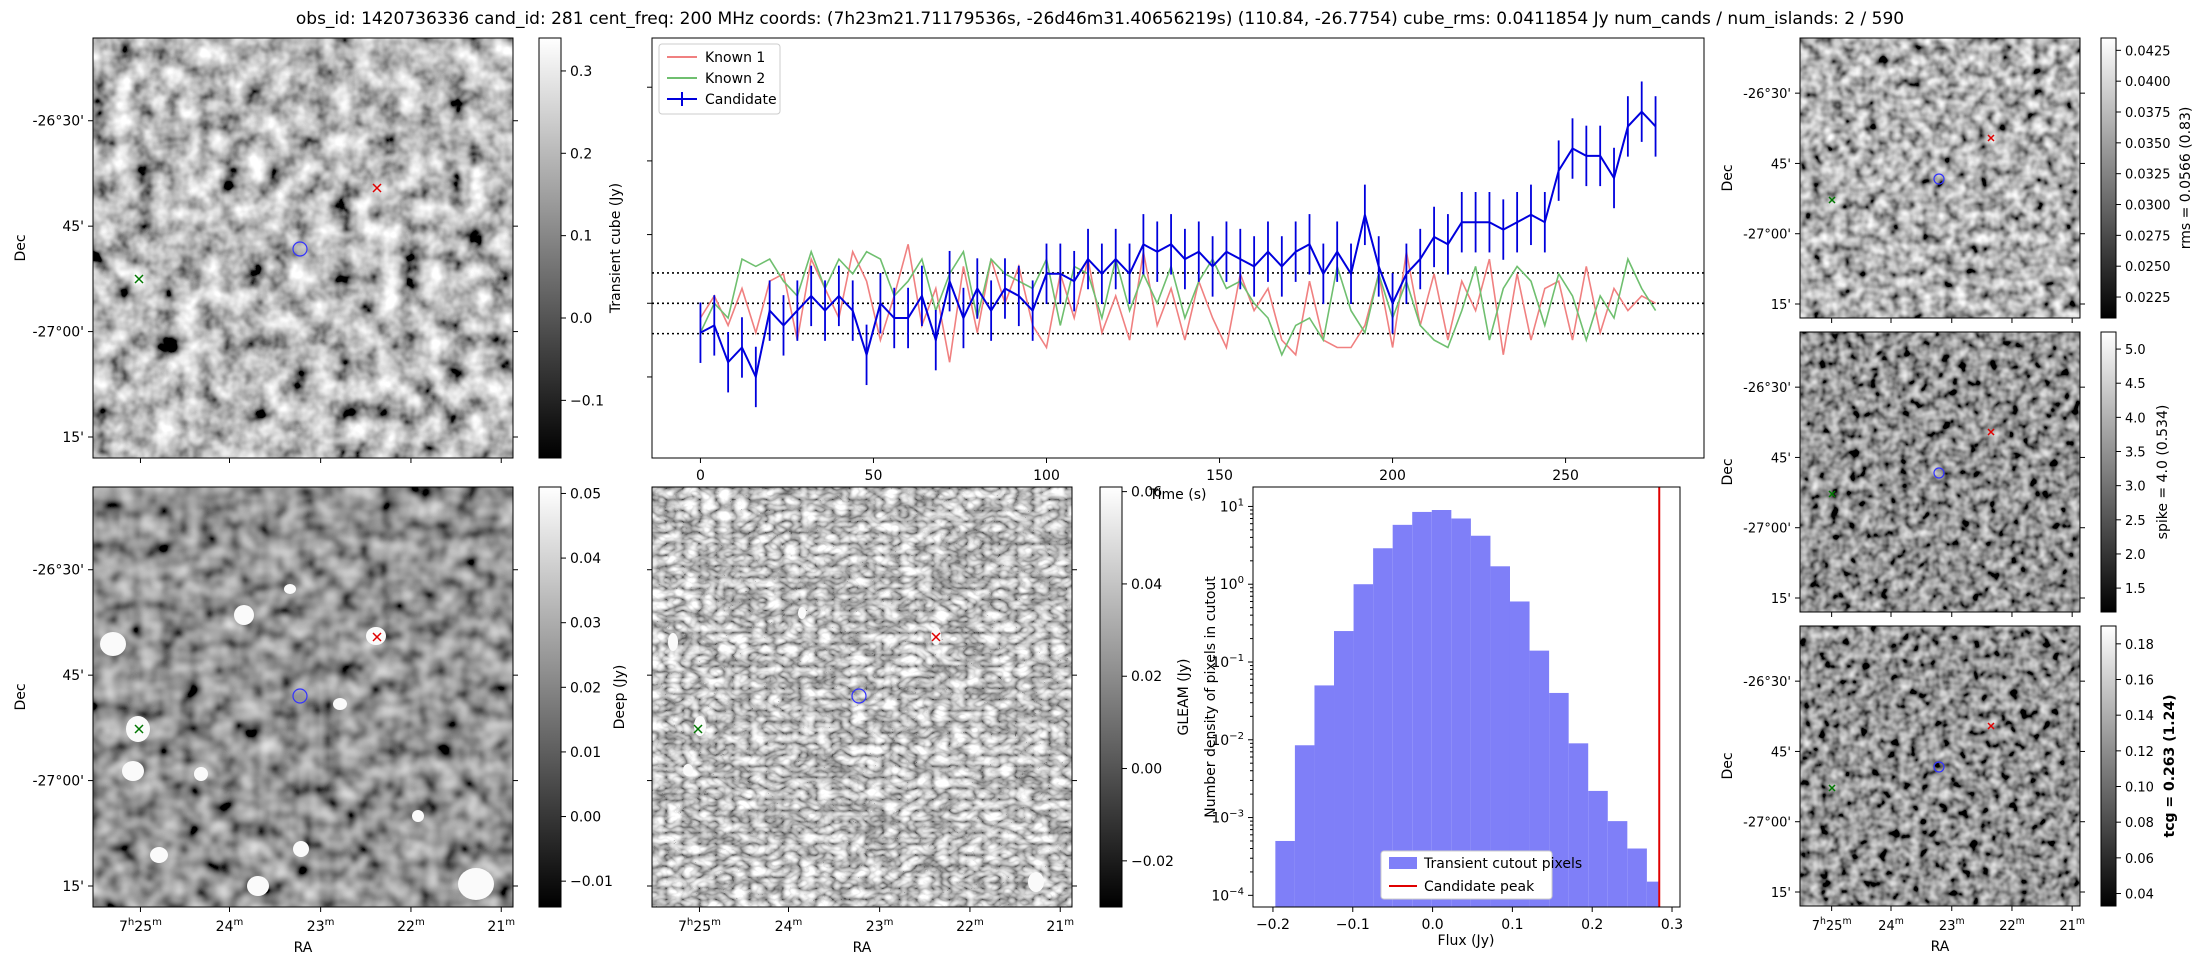 The image size is (2201, 960). I want to click on legend-entry: Transient cutout pixels, so click(1502, 864).